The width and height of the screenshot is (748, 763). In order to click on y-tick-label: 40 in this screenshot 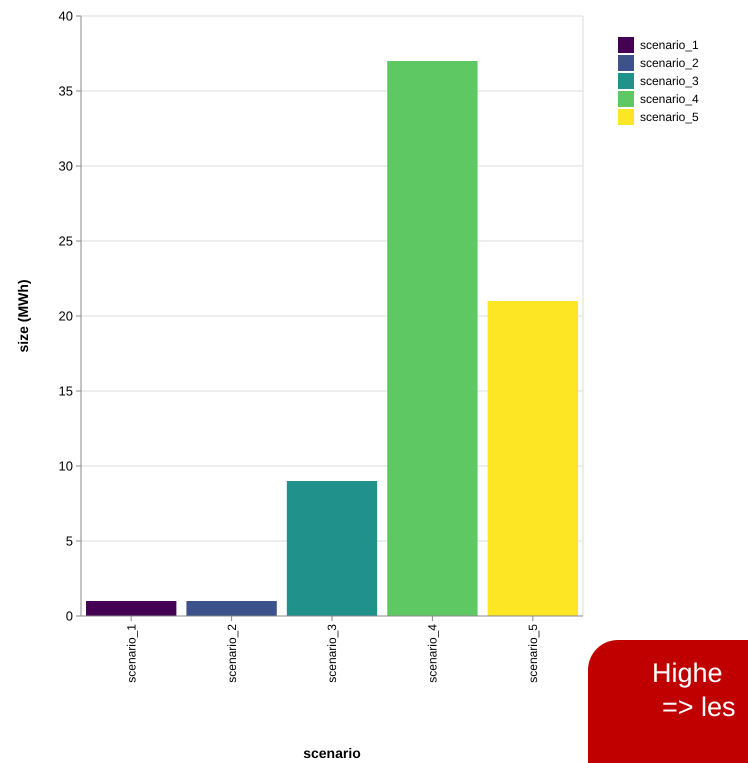, I will do `click(65, 16)`.